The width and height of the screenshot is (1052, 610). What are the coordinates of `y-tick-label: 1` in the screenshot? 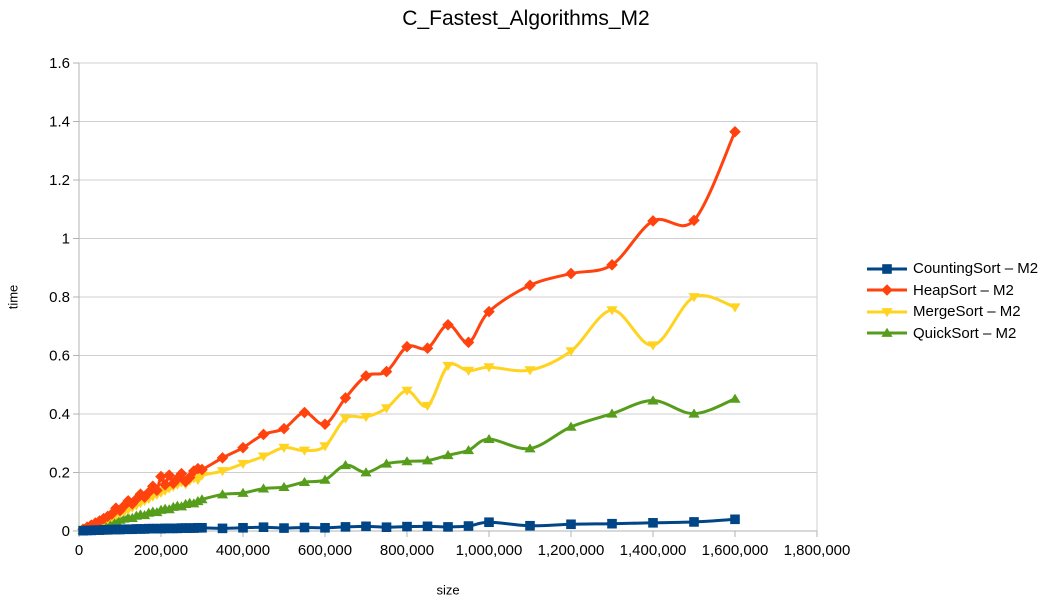 It's located at (66, 239).